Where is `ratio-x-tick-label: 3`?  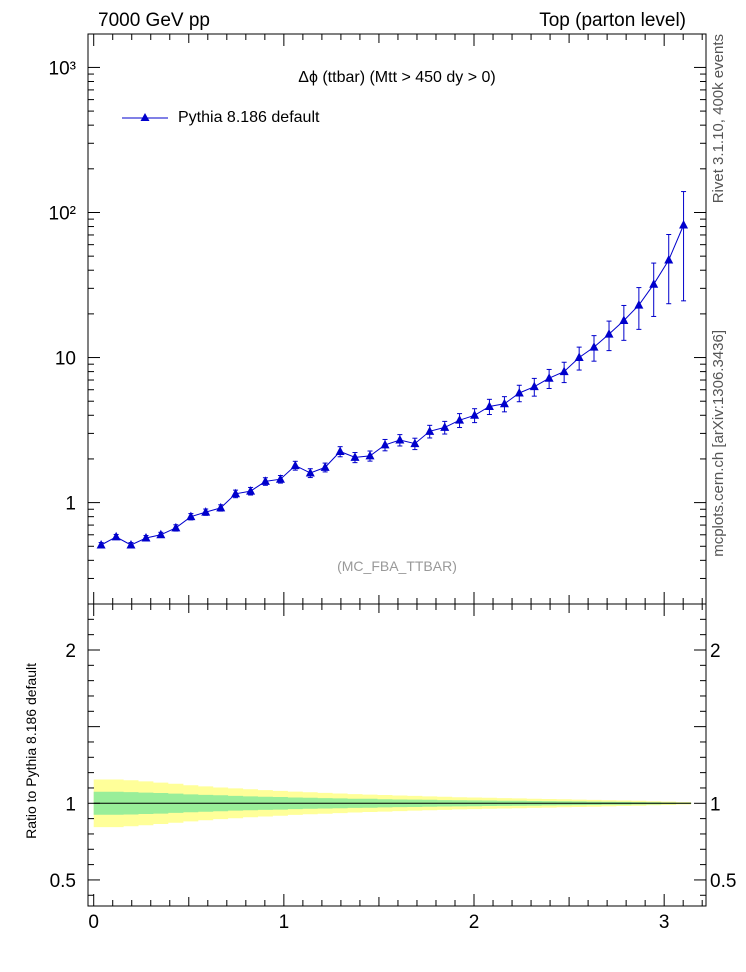
ratio-x-tick-label: 3 is located at coordinates (664, 922).